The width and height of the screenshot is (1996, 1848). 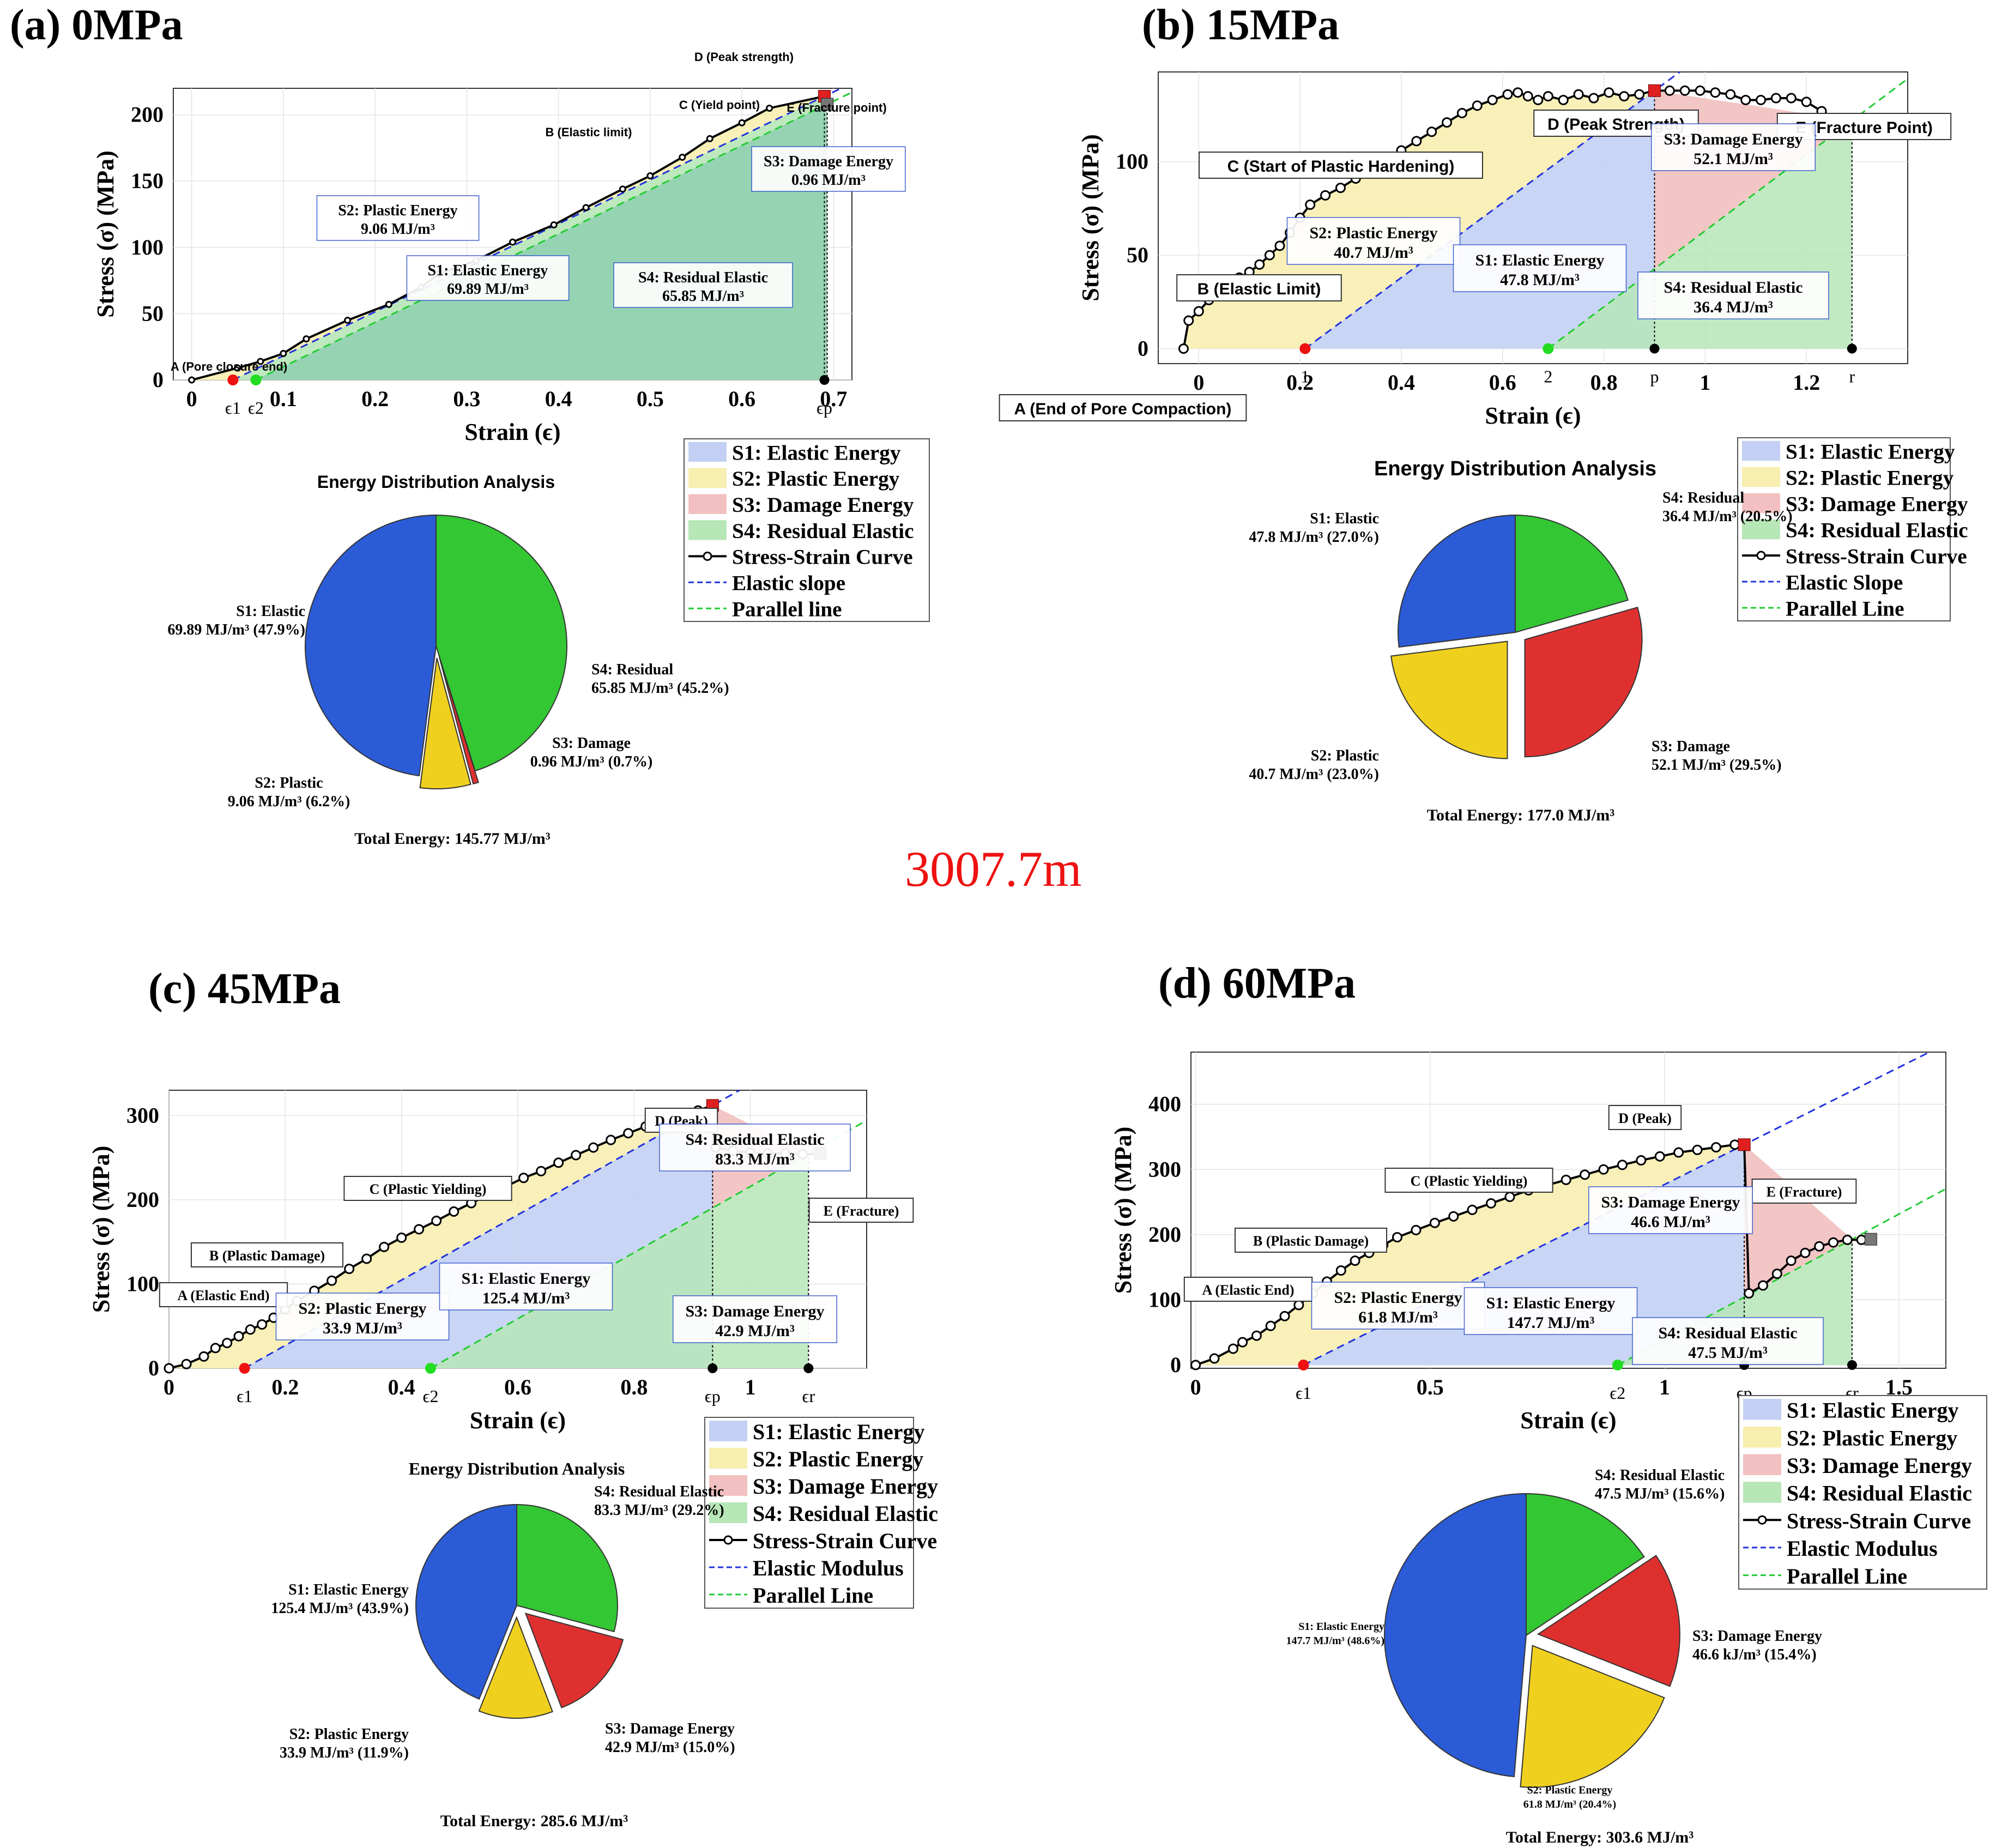 What do you see at coordinates (1303, 1393) in the screenshot?
I see `epsilon-label: ϵ1` at bounding box center [1303, 1393].